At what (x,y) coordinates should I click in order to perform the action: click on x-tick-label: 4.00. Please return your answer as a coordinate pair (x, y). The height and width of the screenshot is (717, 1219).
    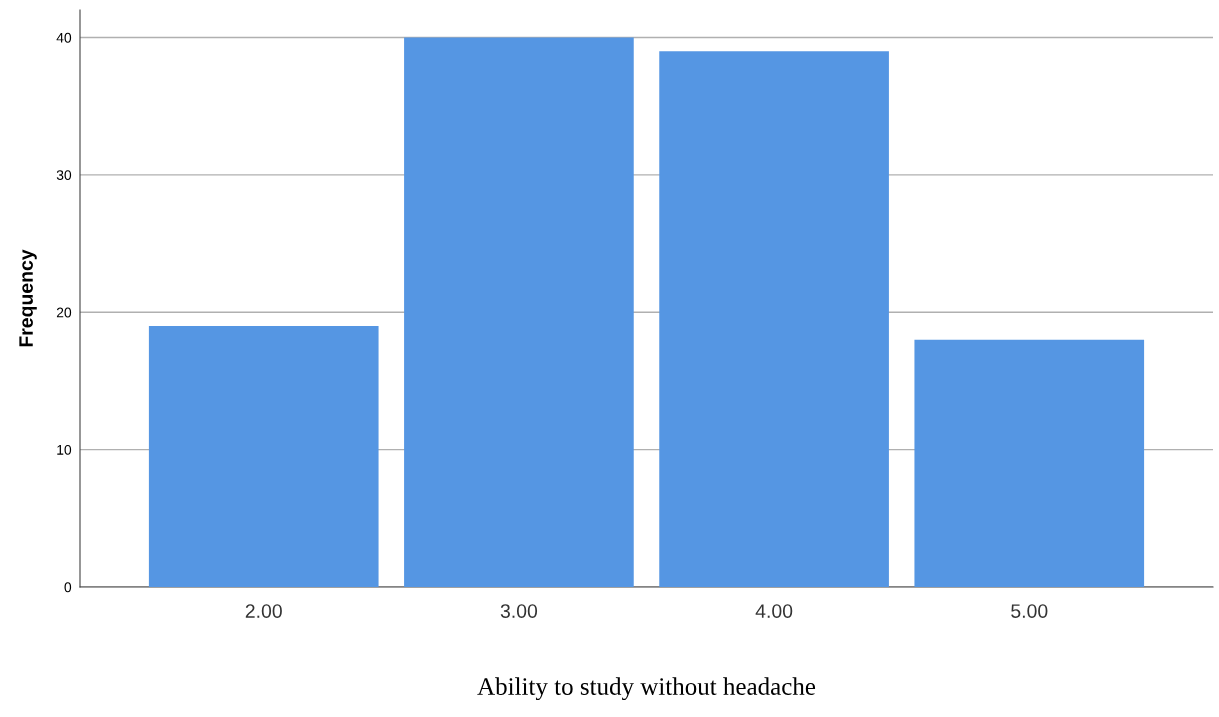
    Looking at the image, I should click on (774, 611).